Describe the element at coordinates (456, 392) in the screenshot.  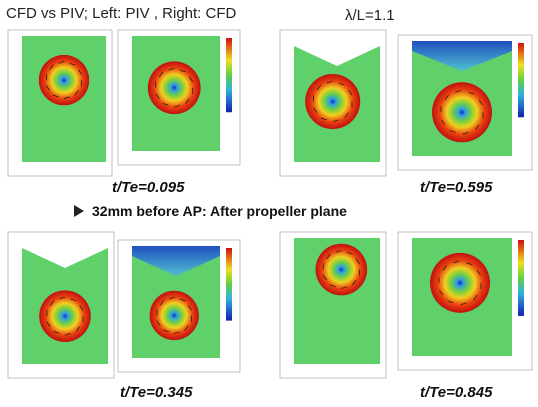
I see `caption: t/Te=0.845` at that location.